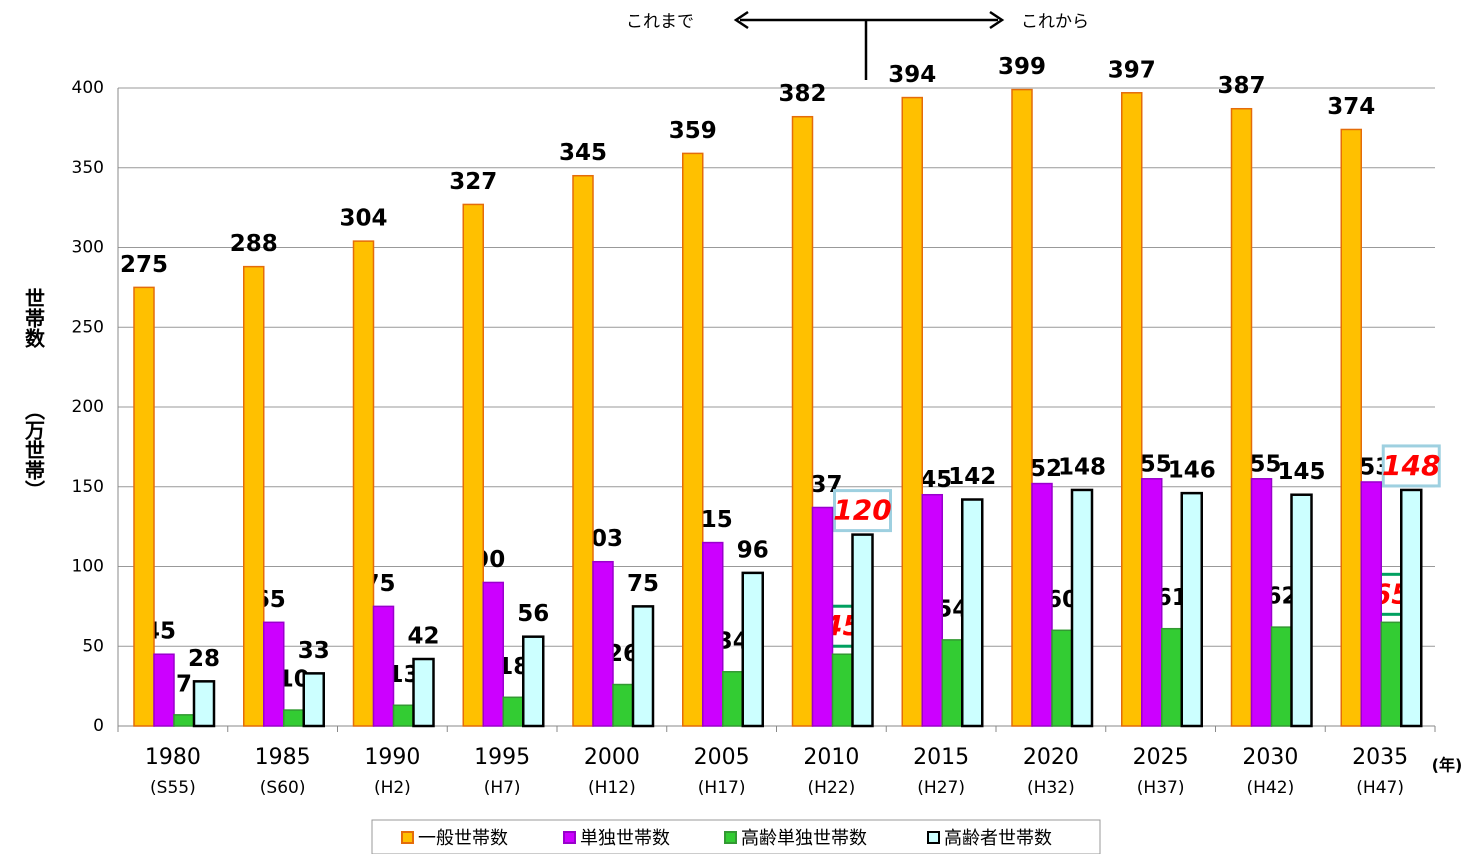 Image resolution: width=1470 pixels, height=854 pixels. Describe the element at coordinates (98, 726) in the screenshot. I see `y-tick-label: 0` at that location.